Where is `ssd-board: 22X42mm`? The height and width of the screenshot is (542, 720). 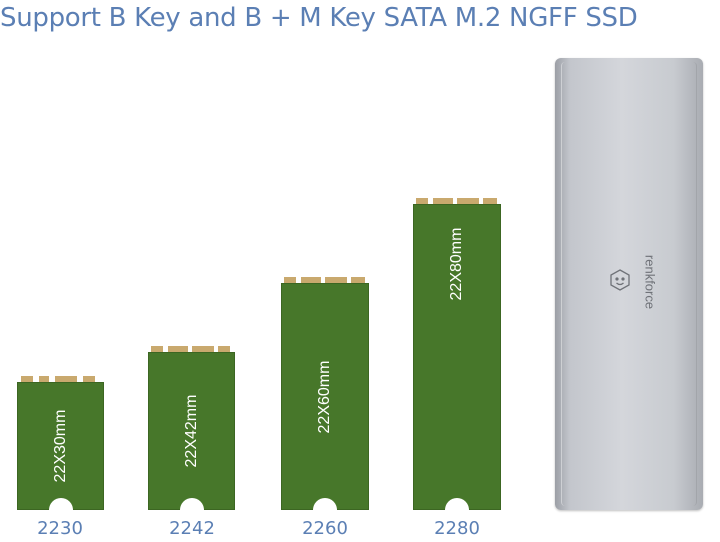 ssd-board: 22X42mm is located at coordinates (191, 434).